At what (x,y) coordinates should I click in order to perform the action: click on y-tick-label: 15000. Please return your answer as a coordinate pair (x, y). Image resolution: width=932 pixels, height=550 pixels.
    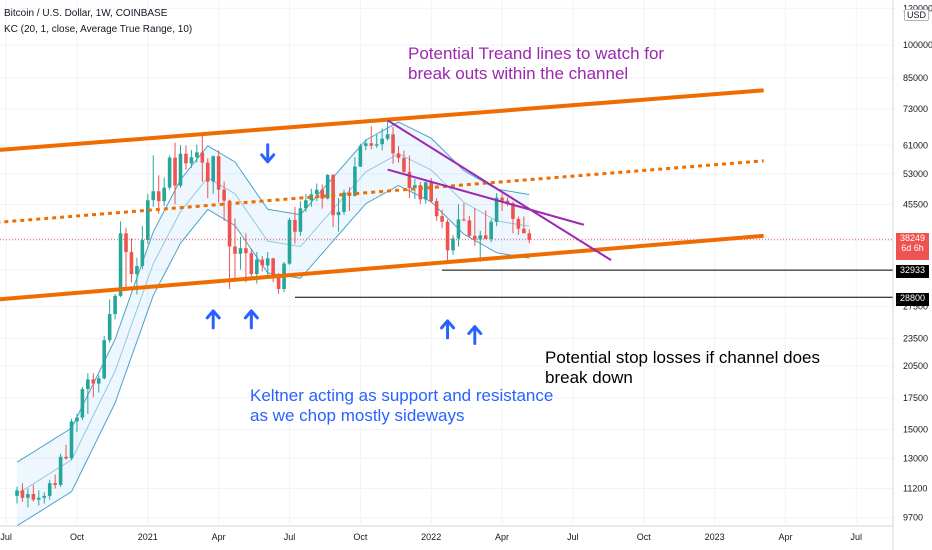
    Looking at the image, I should click on (915, 429).